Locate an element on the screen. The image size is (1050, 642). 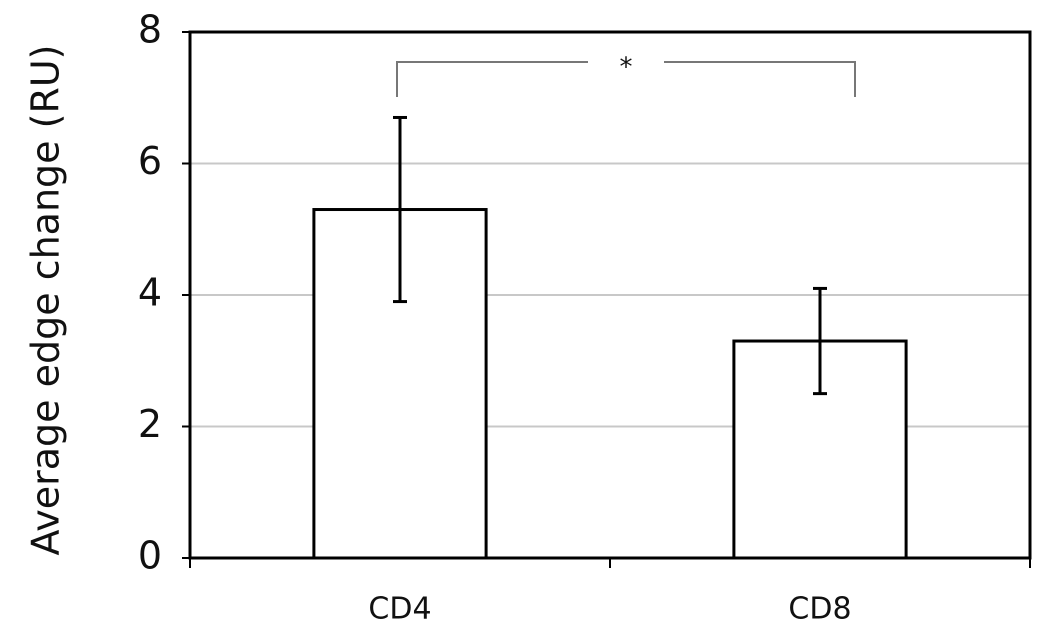
y-tick-label: 6 is located at coordinates (150, 161).